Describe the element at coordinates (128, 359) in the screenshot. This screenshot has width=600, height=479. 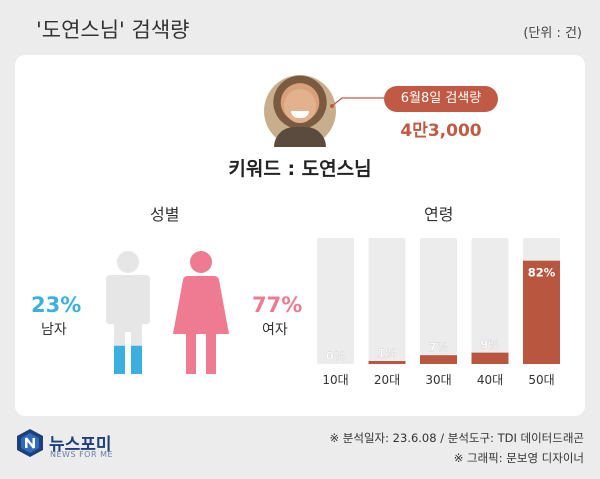
I see `male-fill` at that location.